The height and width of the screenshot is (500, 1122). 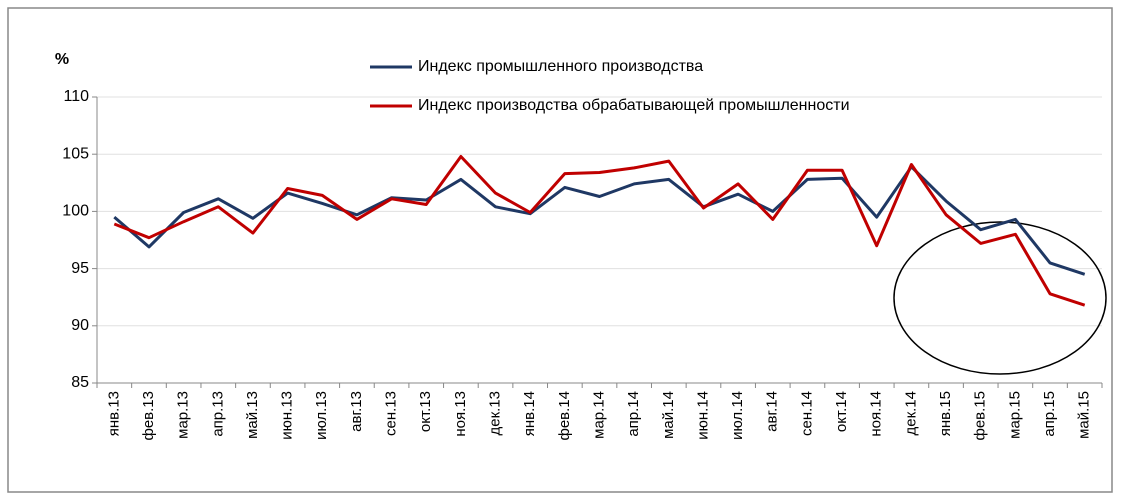 What do you see at coordinates (495, 413) in the screenshot?
I see `x-tick-label: дек.13` at bounding box center [495, 413].